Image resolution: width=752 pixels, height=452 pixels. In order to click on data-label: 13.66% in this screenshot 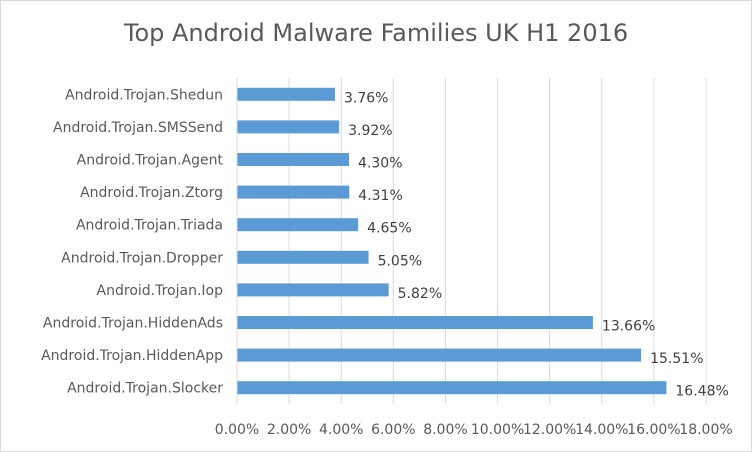, I will do `click(628, 327)`.